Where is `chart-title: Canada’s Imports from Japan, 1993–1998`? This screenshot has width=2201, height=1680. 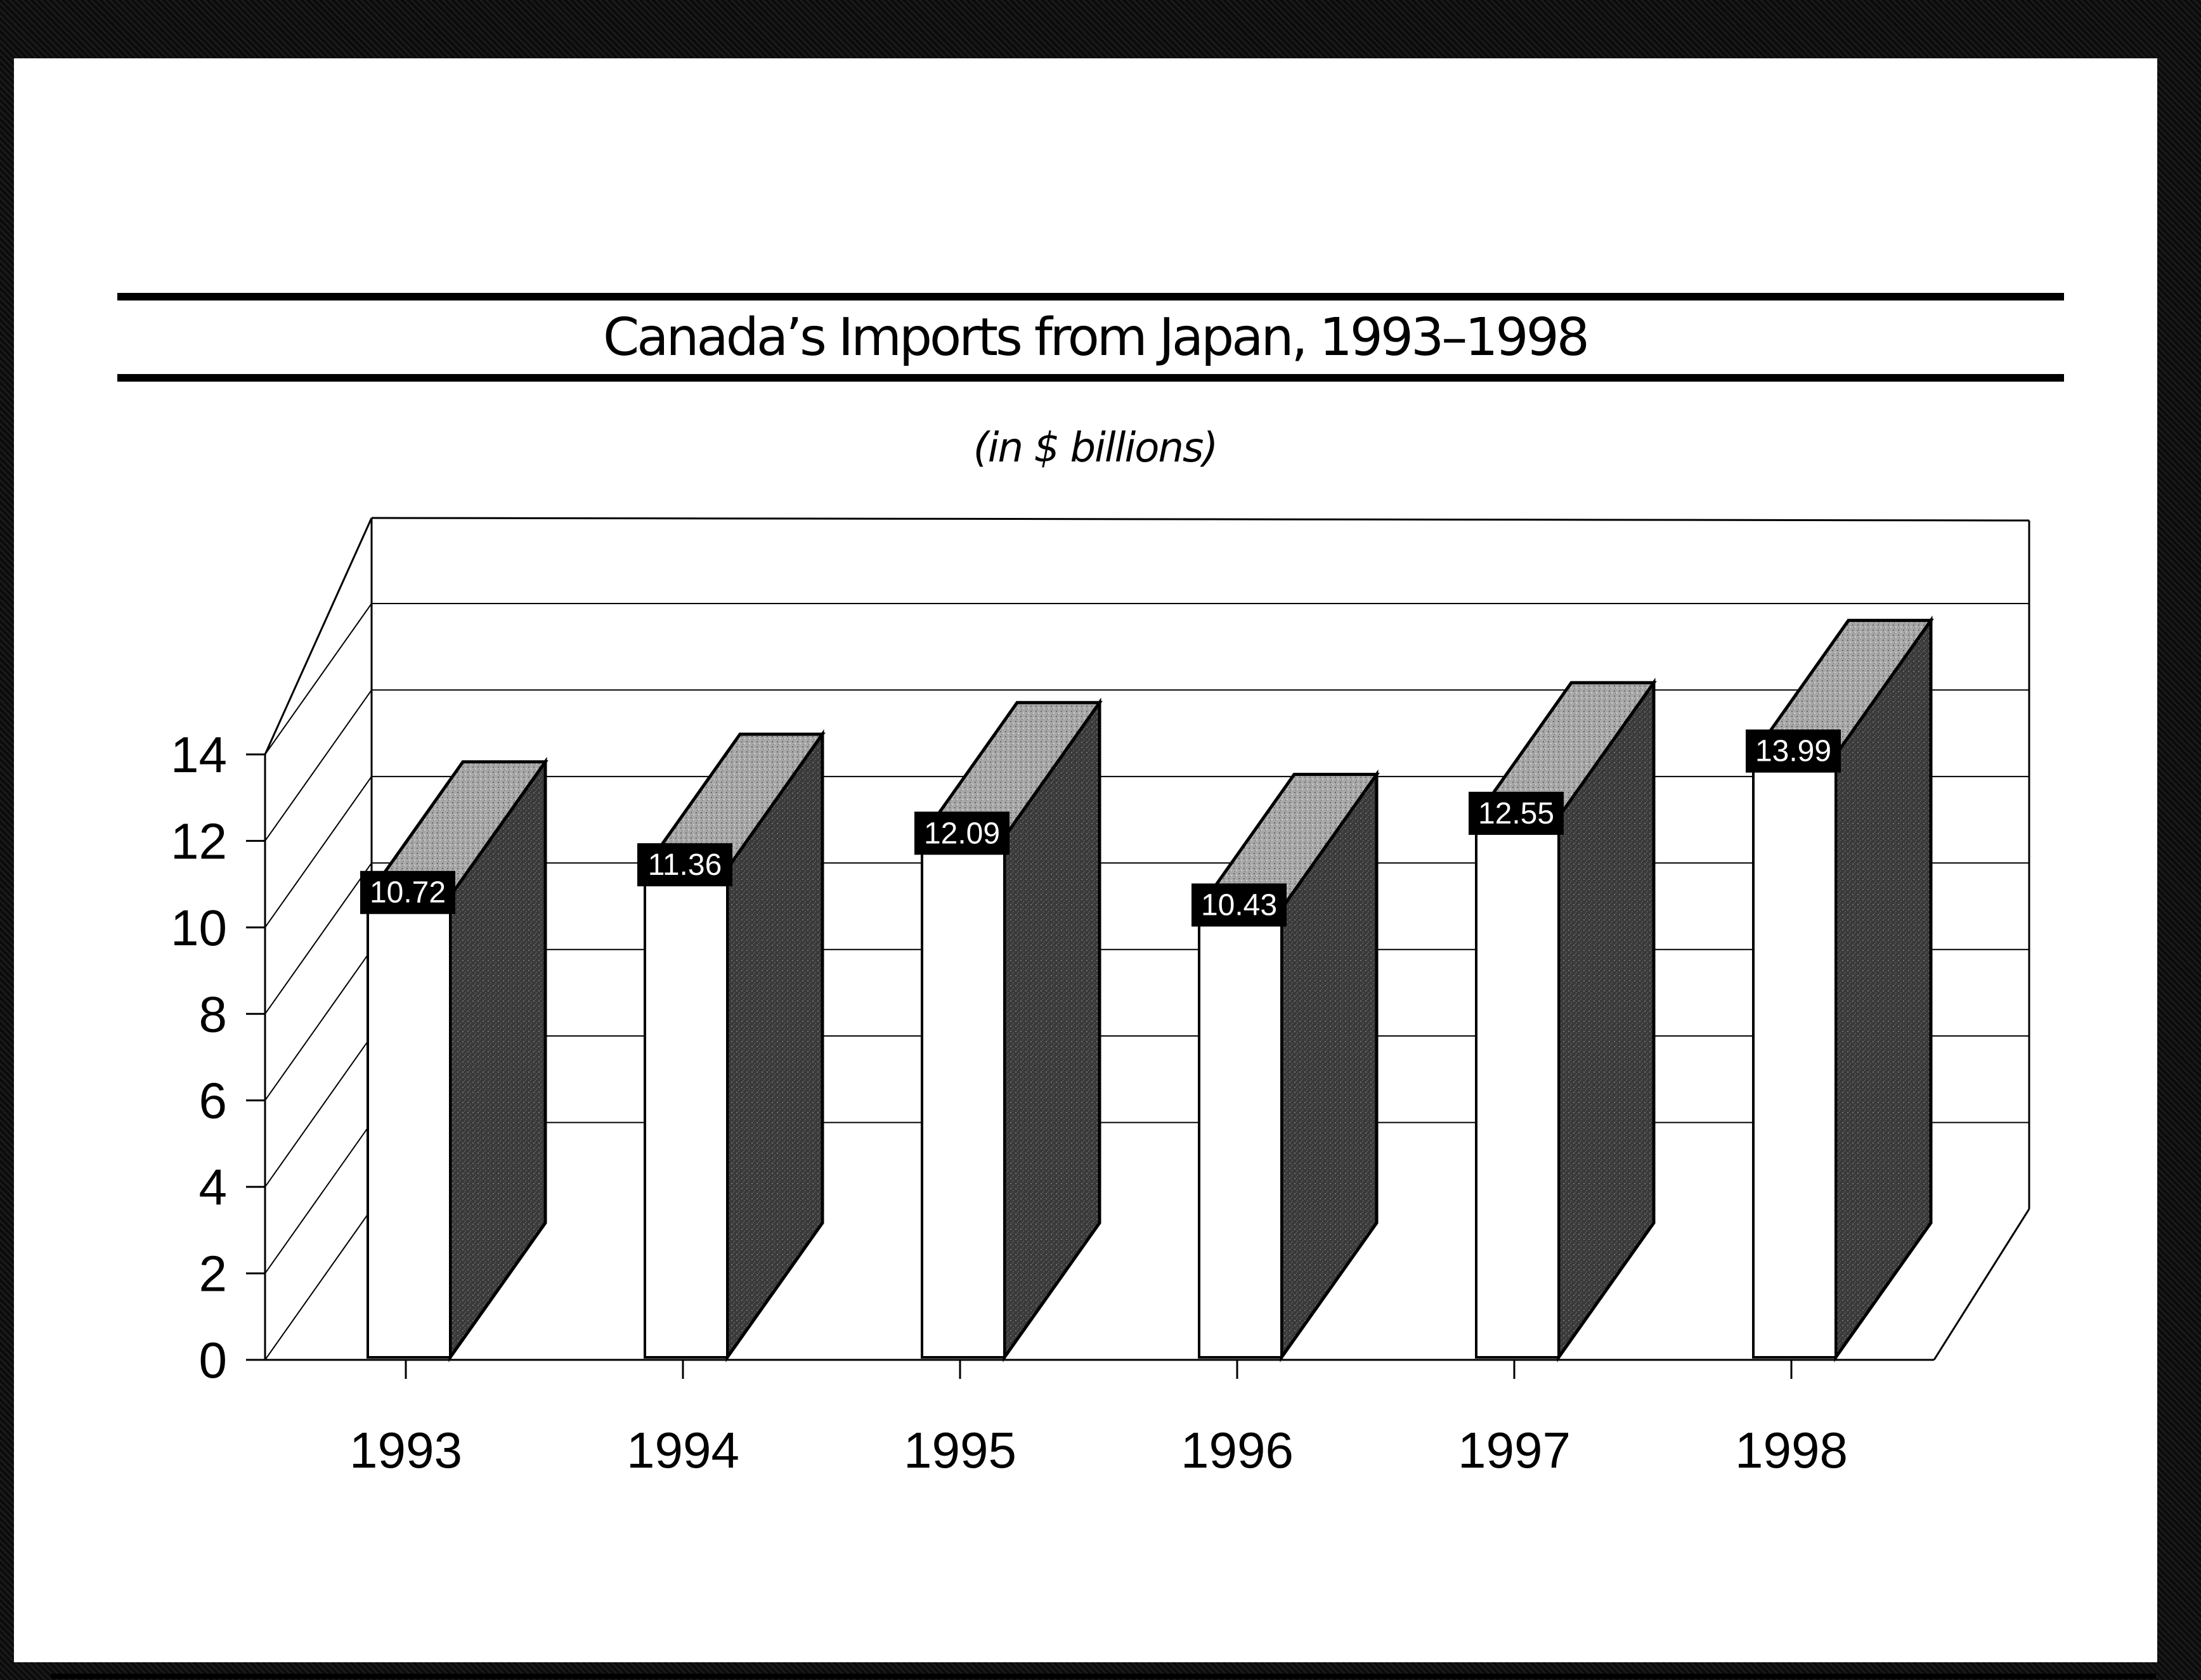 chart-title: Canada’s Imports from Japan, 1993–1998 is located at coordinates (1095, 337).